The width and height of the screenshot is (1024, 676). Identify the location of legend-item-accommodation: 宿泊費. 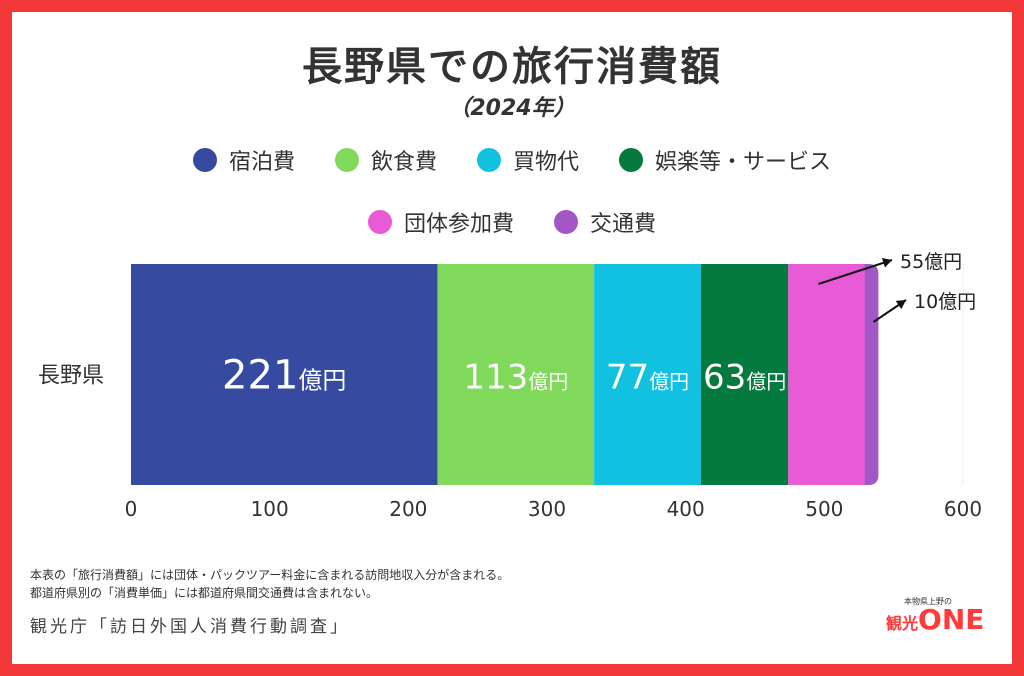
(243, 160).